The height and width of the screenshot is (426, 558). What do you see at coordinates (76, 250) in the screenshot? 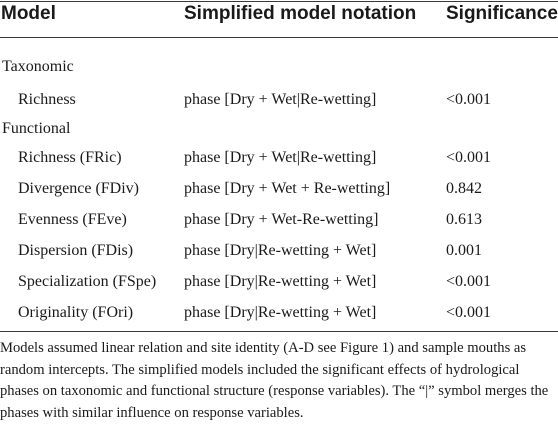
I see `row-model: Dispersion (FDis)` at bounding box center [76, 250].